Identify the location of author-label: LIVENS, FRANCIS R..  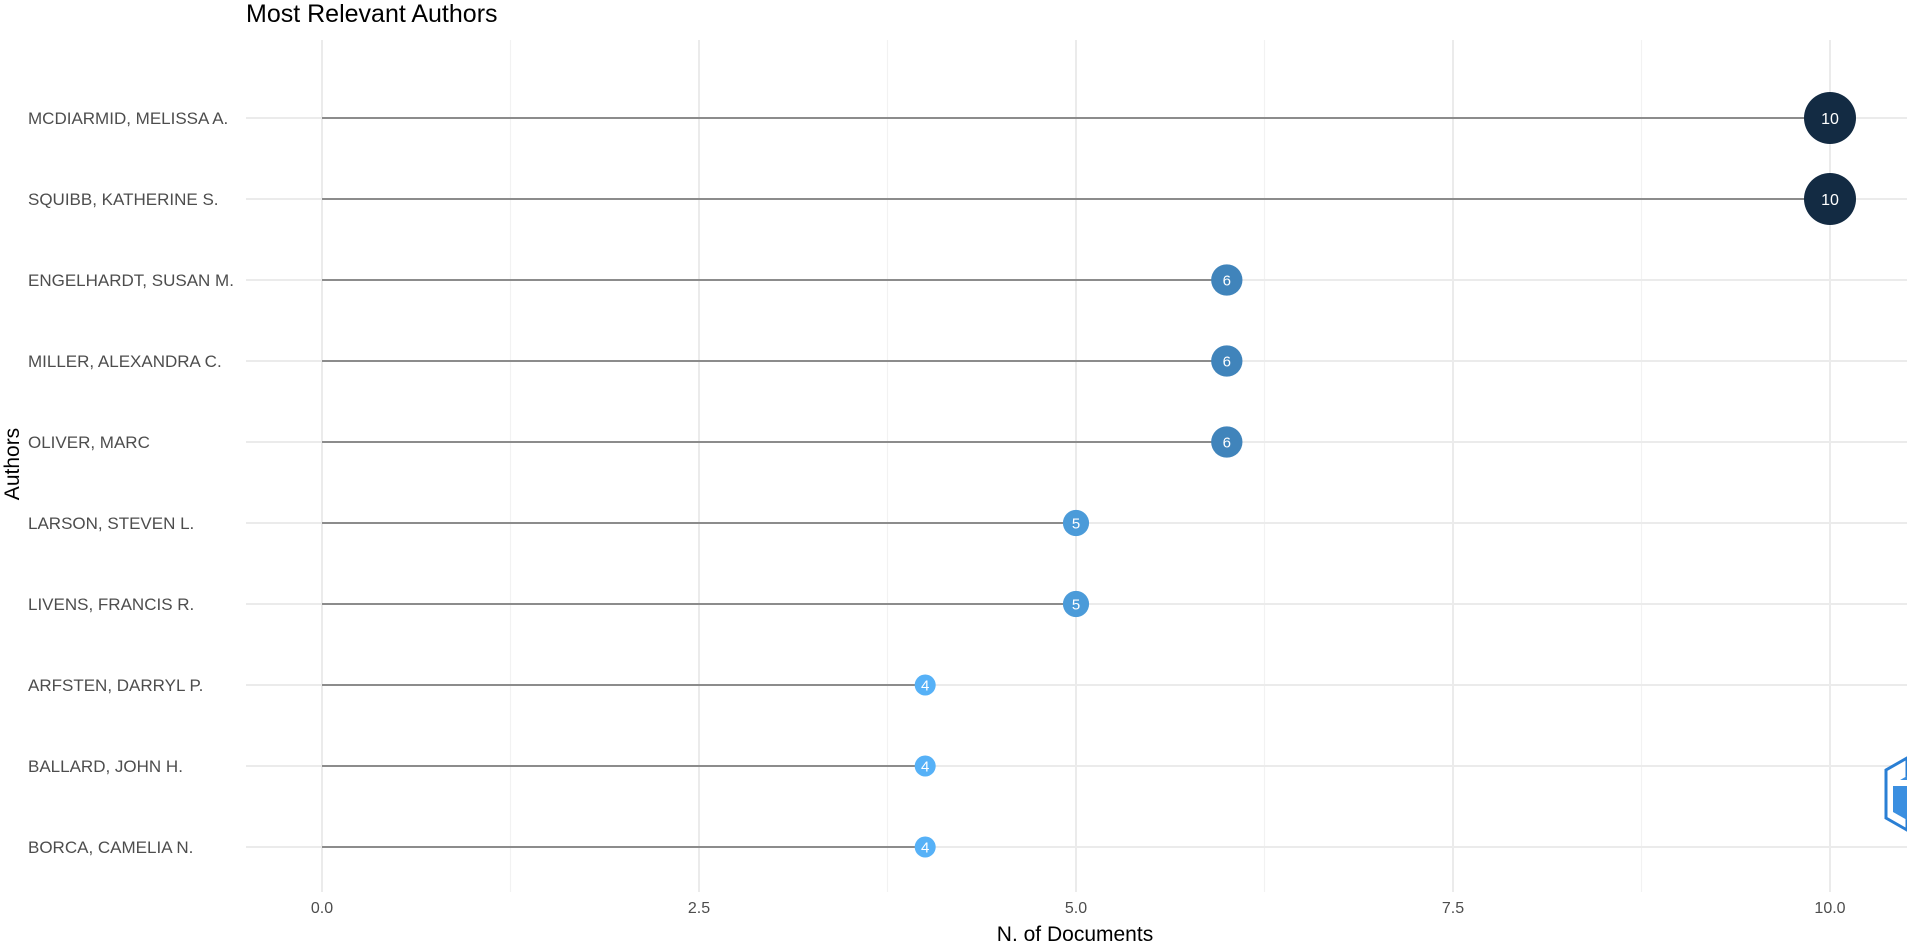
(111, 604).